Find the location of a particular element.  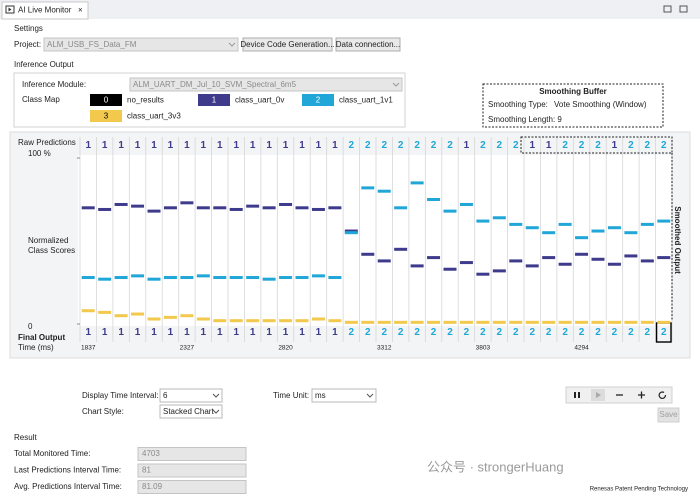

class-id: 1 is located at coordinates (214, 100).